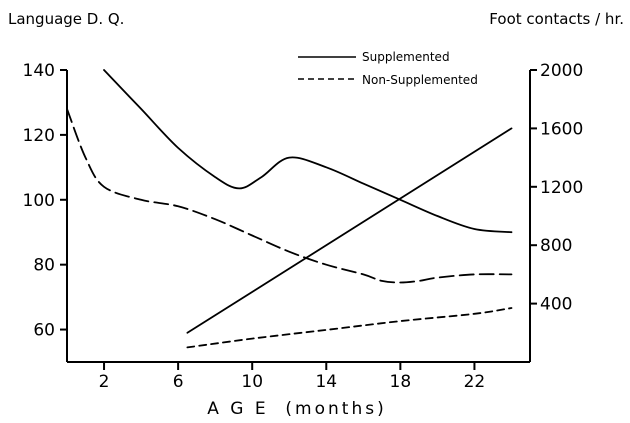  What do you see at coordinates (39, 136) in the screenshot?
I see `left-y-tick-label: 120` at bounding box center [39, 136].